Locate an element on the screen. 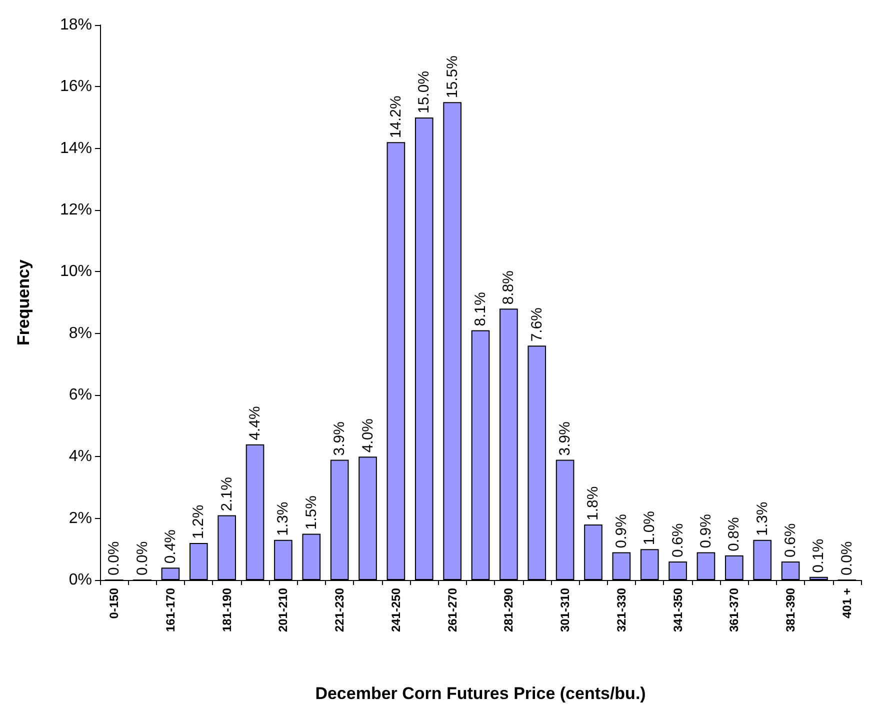  x-tick-label: 161-170 is located at coordinates (170, 610).